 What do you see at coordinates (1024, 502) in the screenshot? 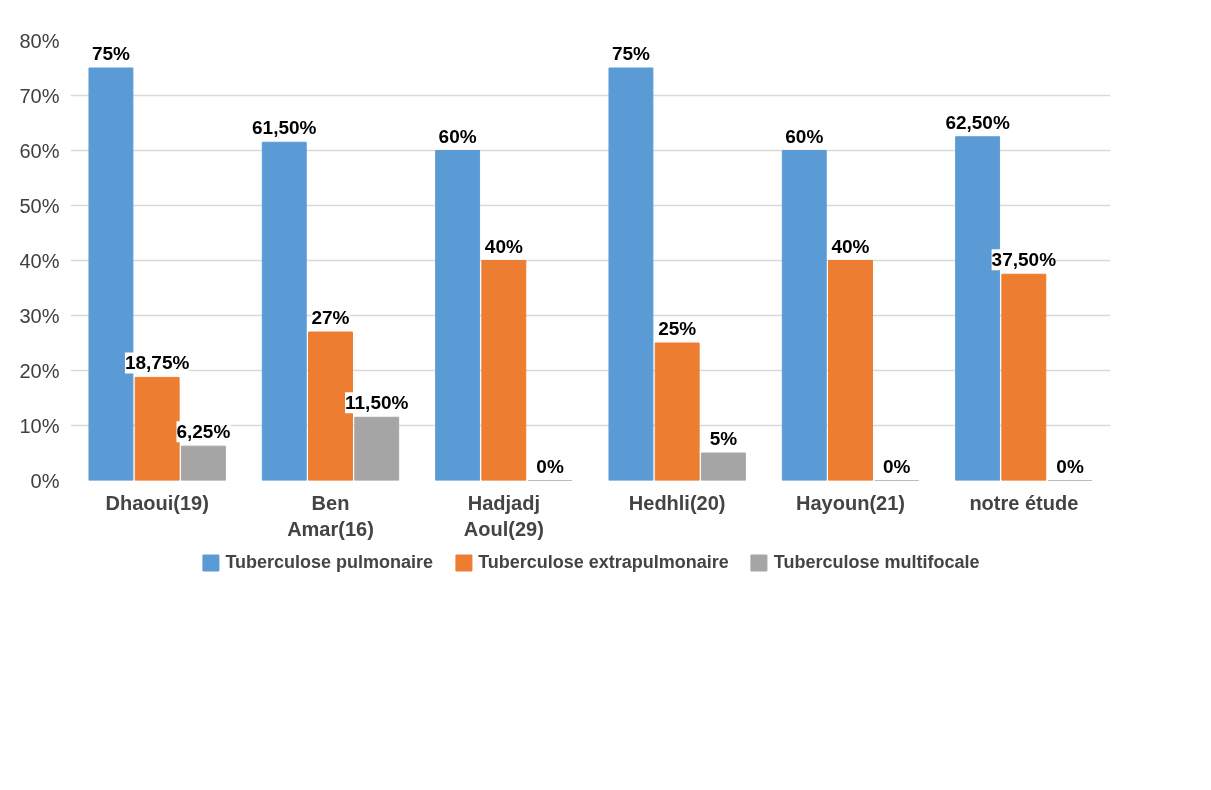
I see `x-tick-label: notre étude` at bounding box center [1024, 502].